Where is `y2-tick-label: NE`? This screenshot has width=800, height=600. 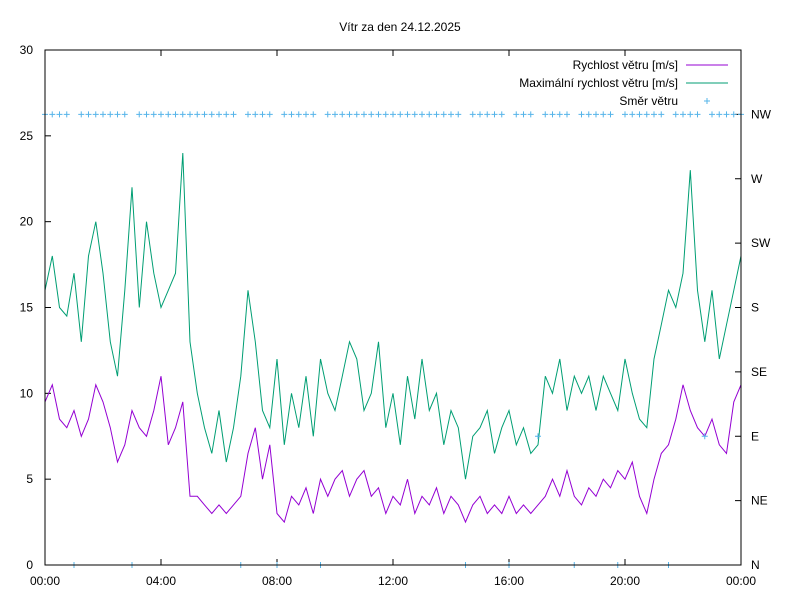 y2-tick-label: NE is located at coordinates (759, 501).